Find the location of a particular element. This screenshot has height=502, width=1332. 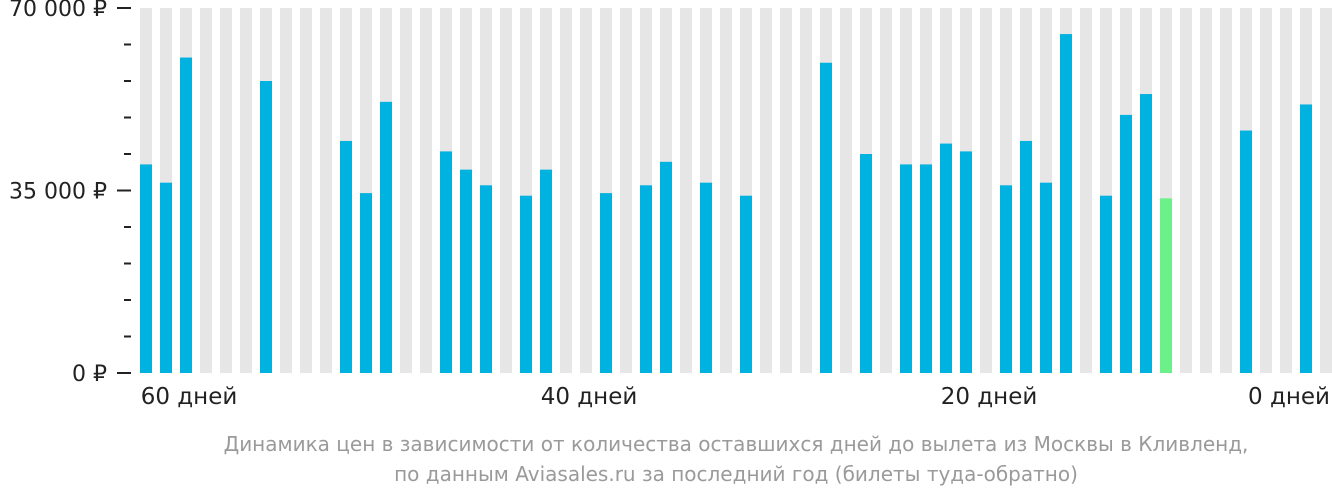

y-tick-label: 35 000 ₽ is located at coordinates (58, 192).